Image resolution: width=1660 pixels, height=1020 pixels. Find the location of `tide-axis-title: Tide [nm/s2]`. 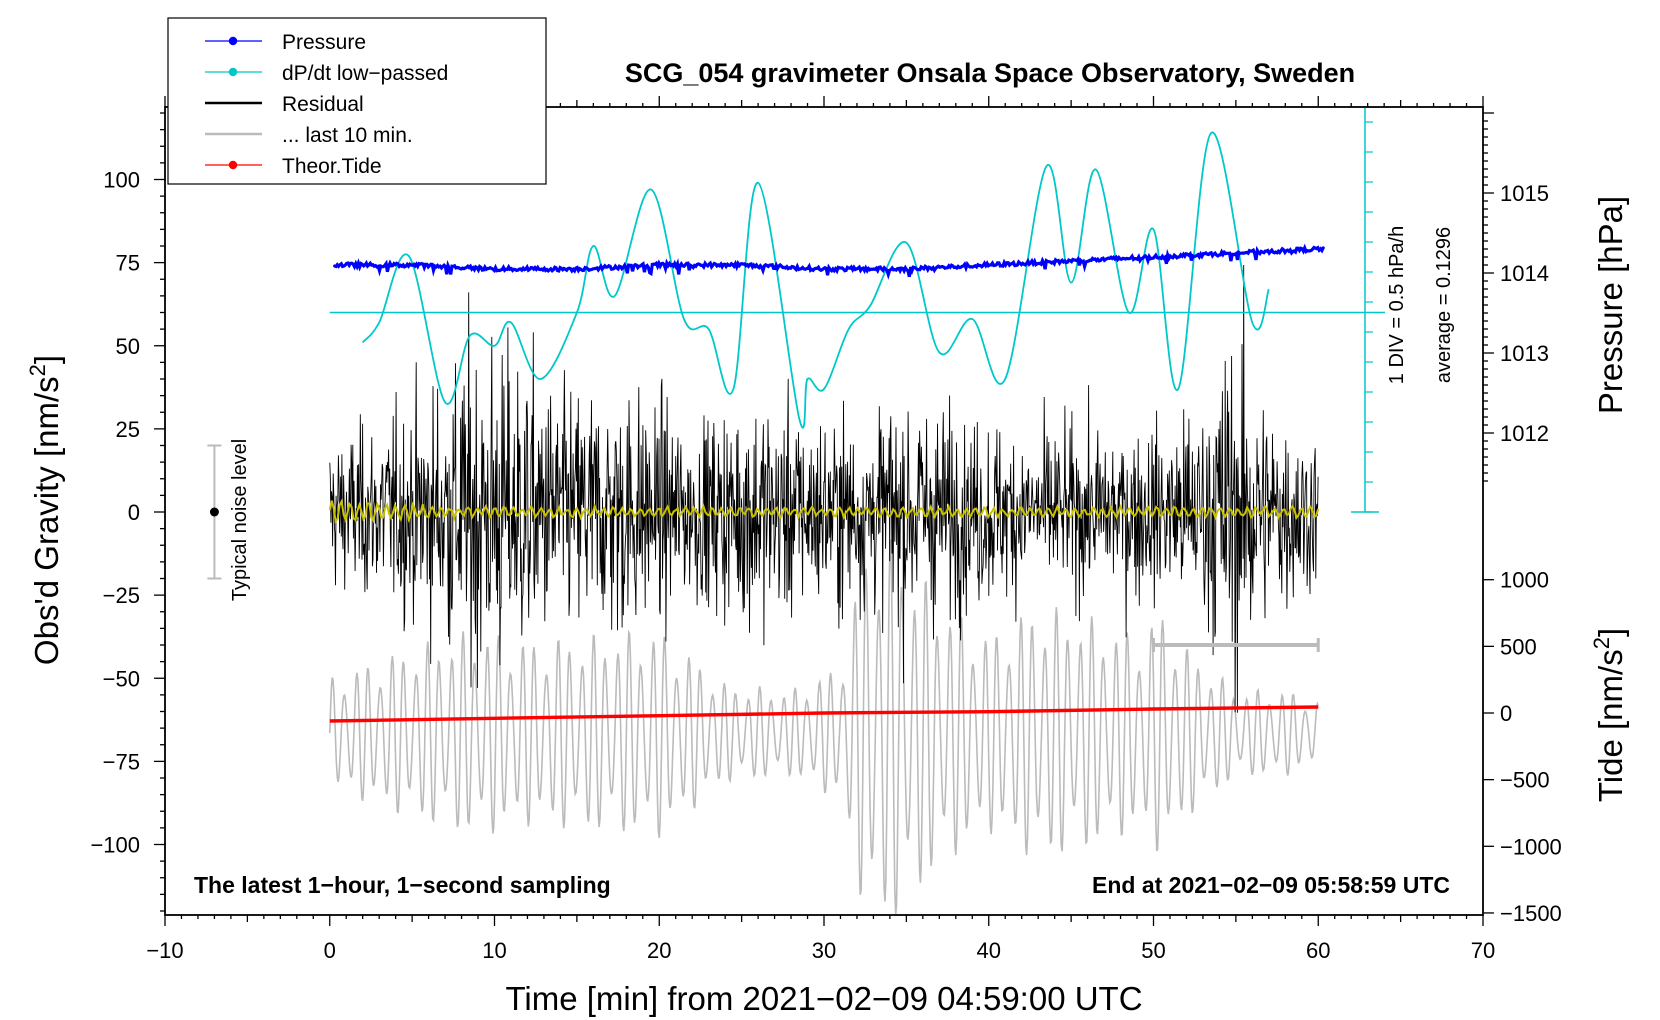

tide-axis-title: Tide [nm/s2] is located at coordinates (1609, 715).